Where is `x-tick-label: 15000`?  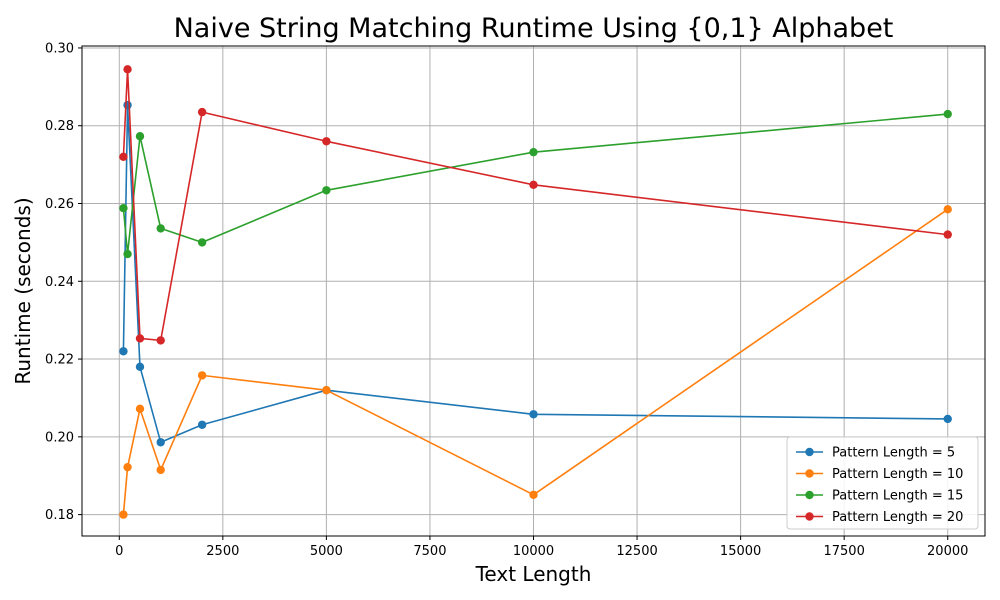
x-tick-label: 15000 is located at coordinates (740, 551).